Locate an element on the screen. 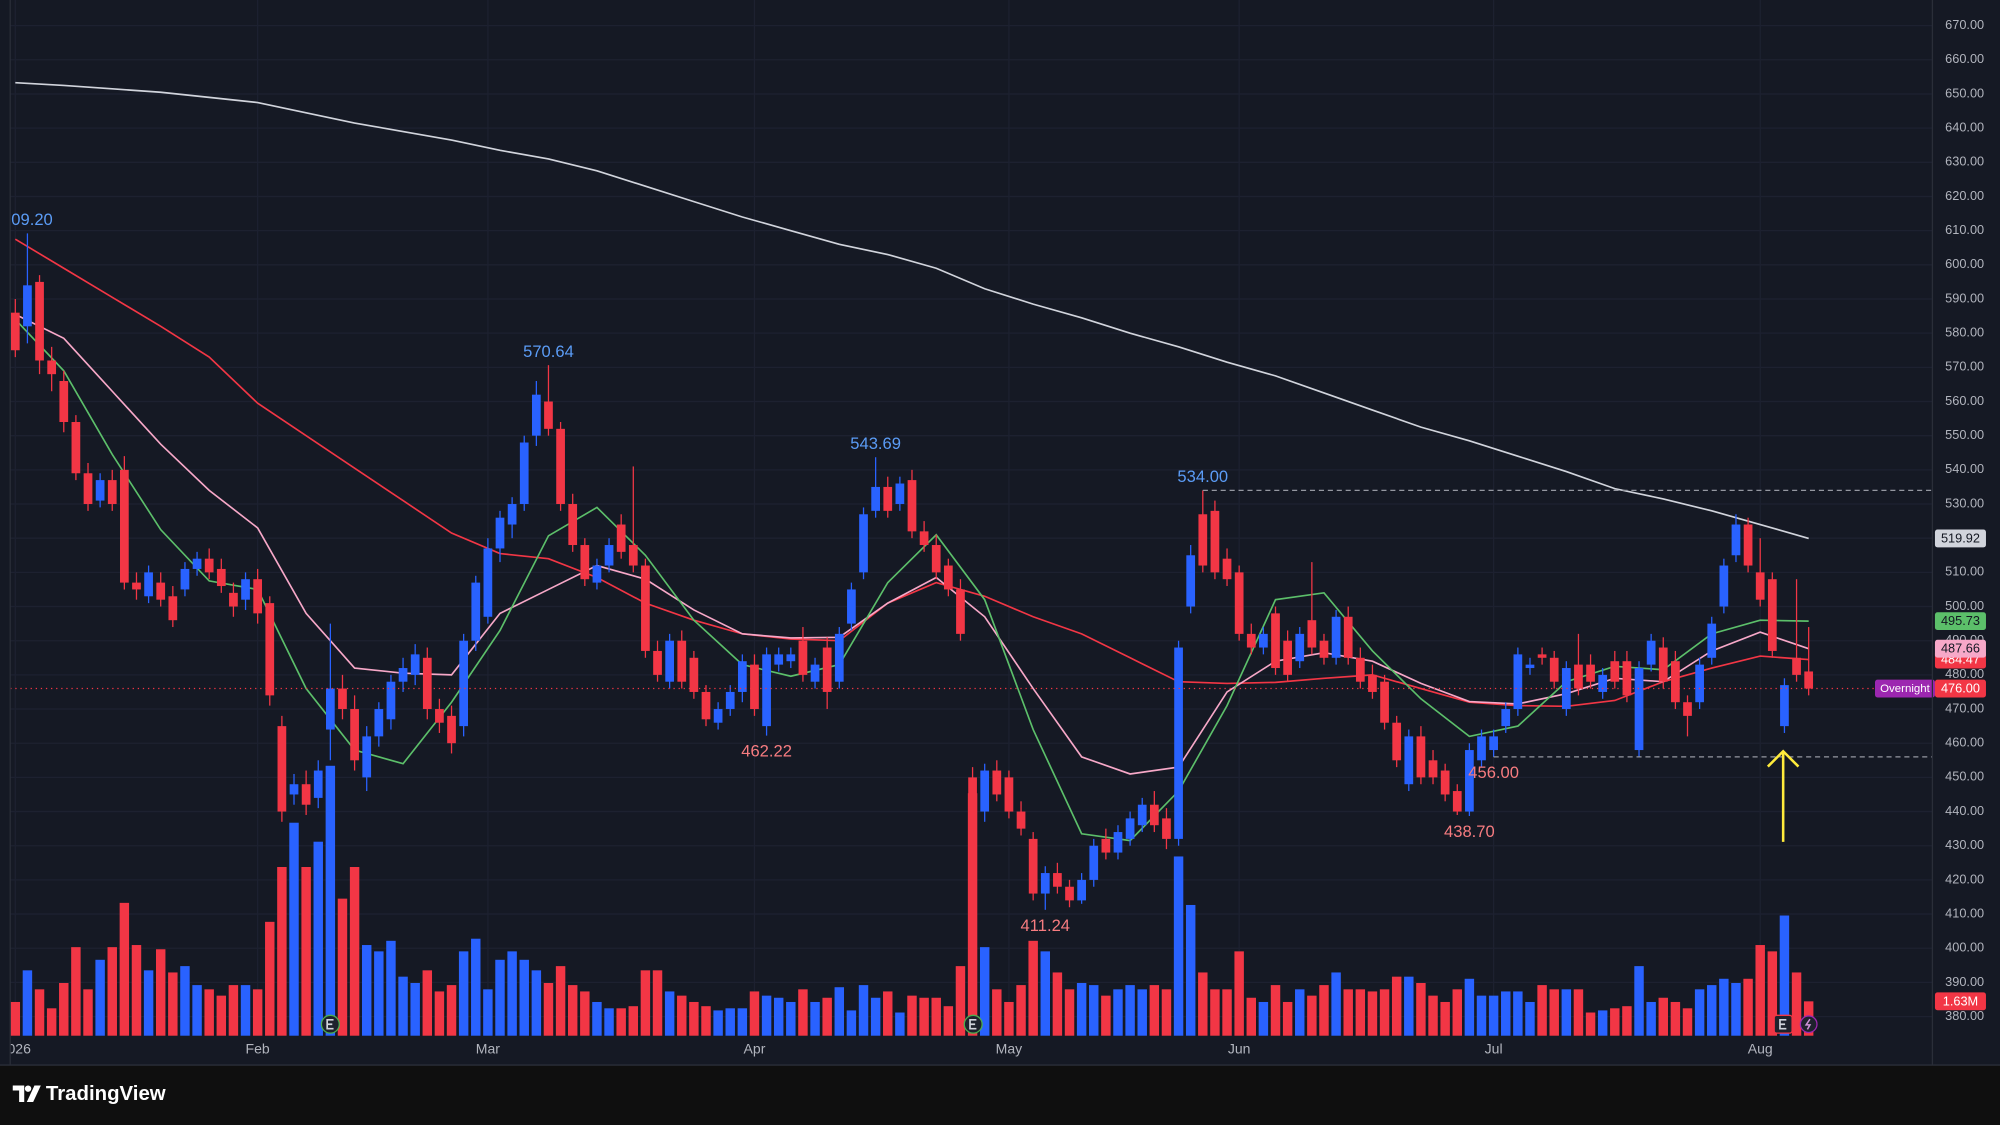 Image resolution: width=2000 pixels, height=1125 pixels. y-tick-label: 510.00 is located at coordinates (1964, 571).